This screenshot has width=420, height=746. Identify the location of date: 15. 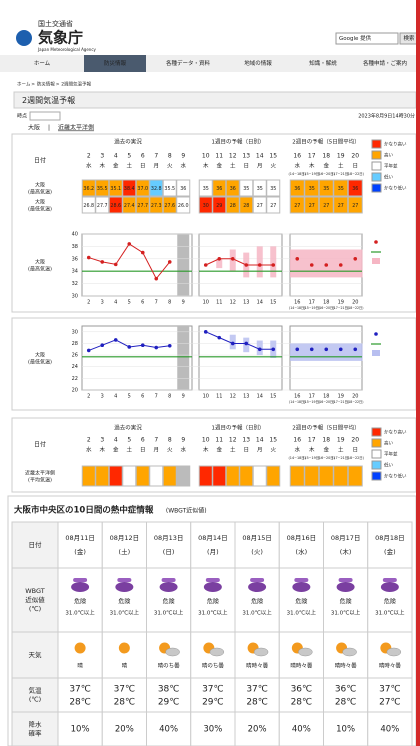
(273, 440).